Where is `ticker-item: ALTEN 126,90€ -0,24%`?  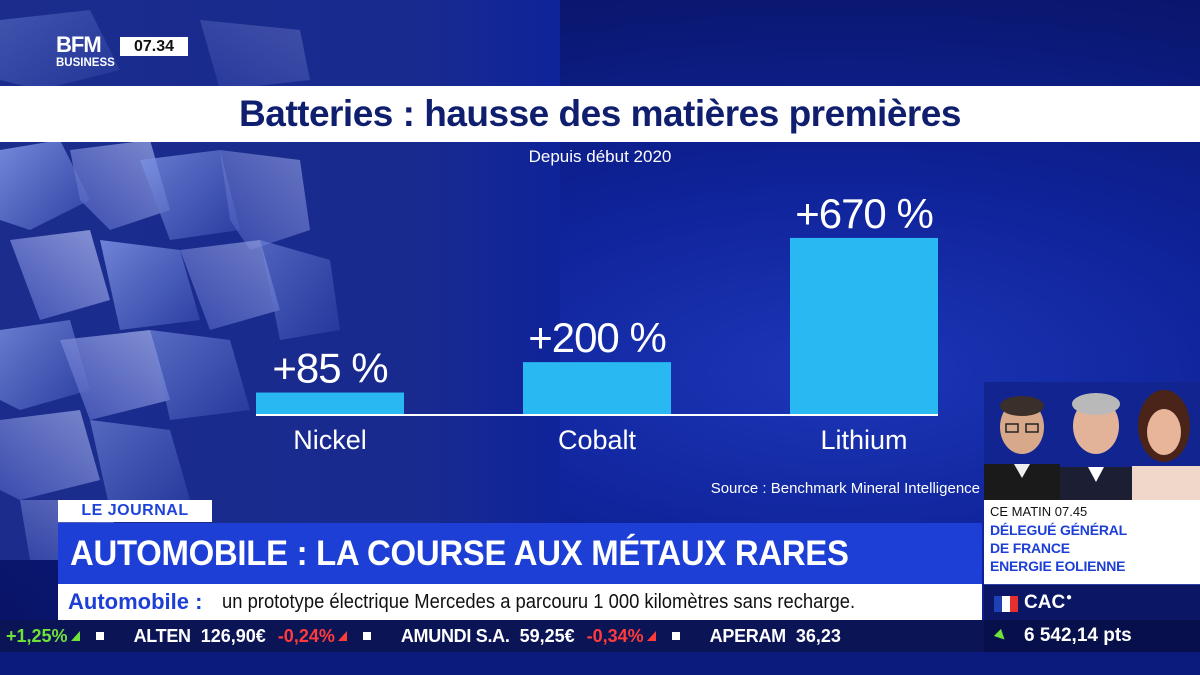 ticker-item: ALTEN 126,90€ -0,24% is located at coordinates (260, 636).